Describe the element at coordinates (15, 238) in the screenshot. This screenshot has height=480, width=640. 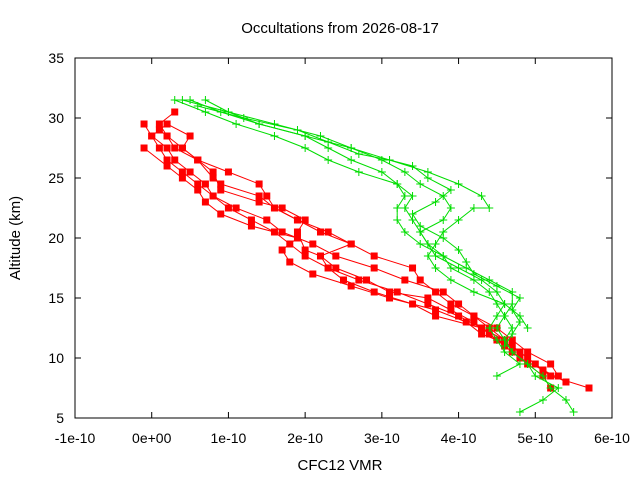
I see `y-axis-label: Altitude (km)` at that location.